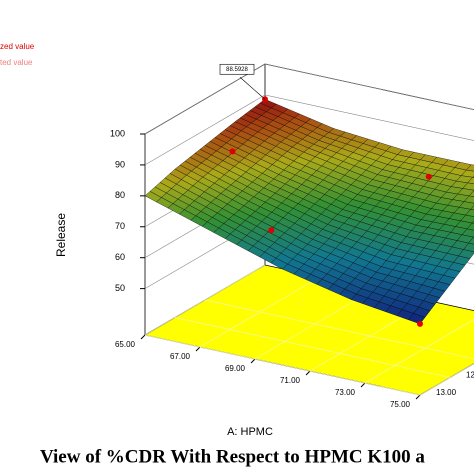 This screenshot has width=474, height=474. I want to click on caption: View of %CDR With Respect to HPMC K100 a, so click(232, 456).